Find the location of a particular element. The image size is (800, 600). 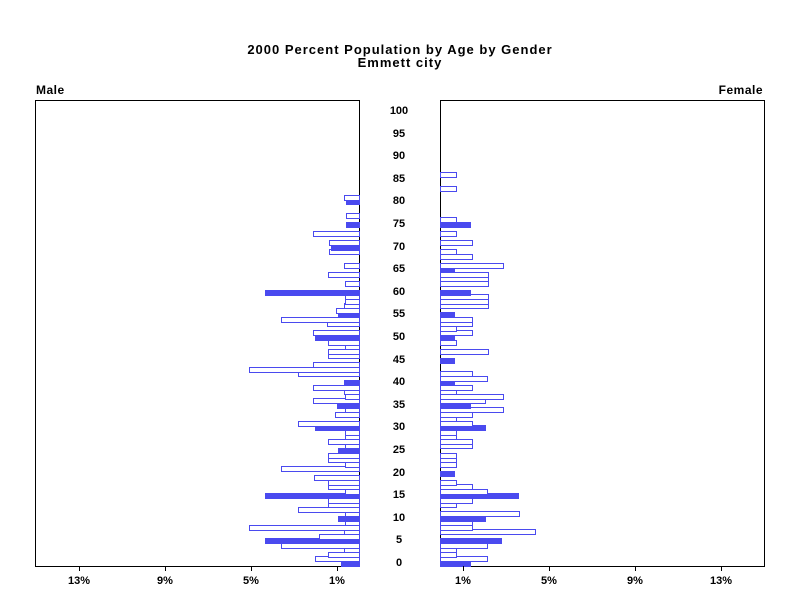

age-axis-label-5: 5 is located at coordinates (399, 540).